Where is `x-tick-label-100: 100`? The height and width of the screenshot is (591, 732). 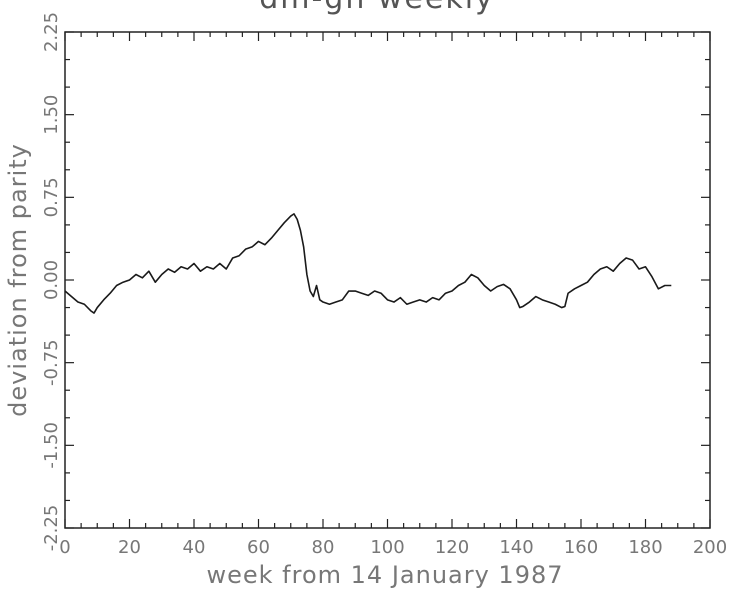
x-tick-label-100: 100 is located at coordinates (387, 547).